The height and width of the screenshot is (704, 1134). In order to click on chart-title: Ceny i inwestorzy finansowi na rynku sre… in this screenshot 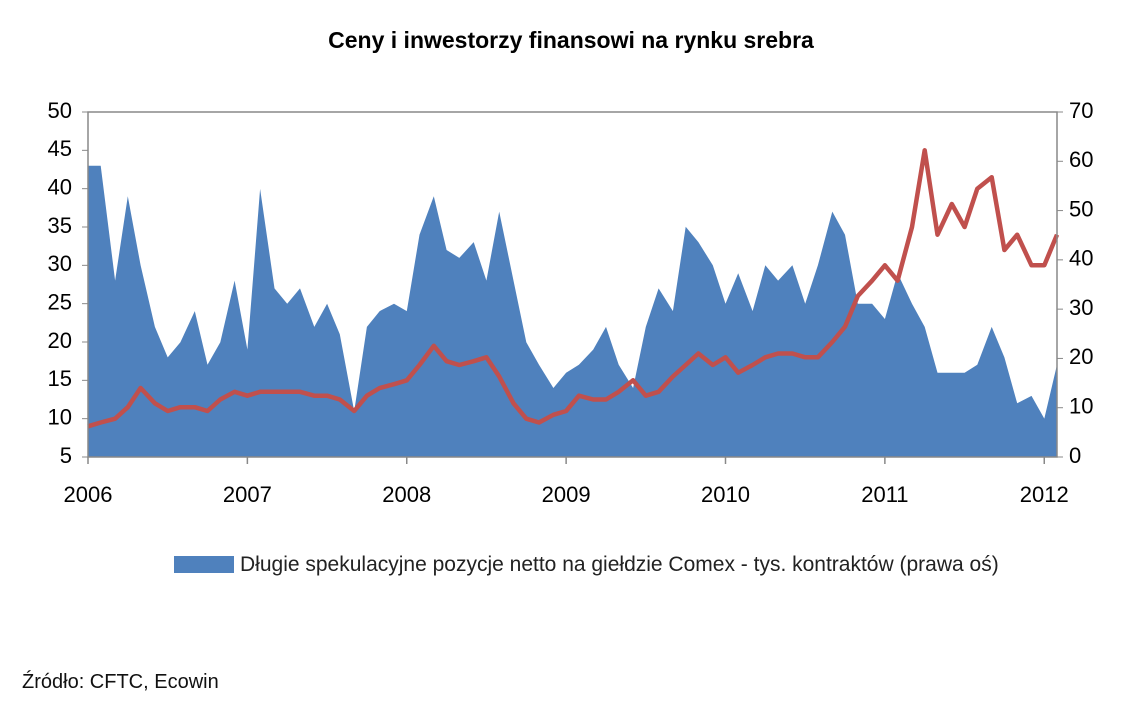, I will do `click(571, 40)`.